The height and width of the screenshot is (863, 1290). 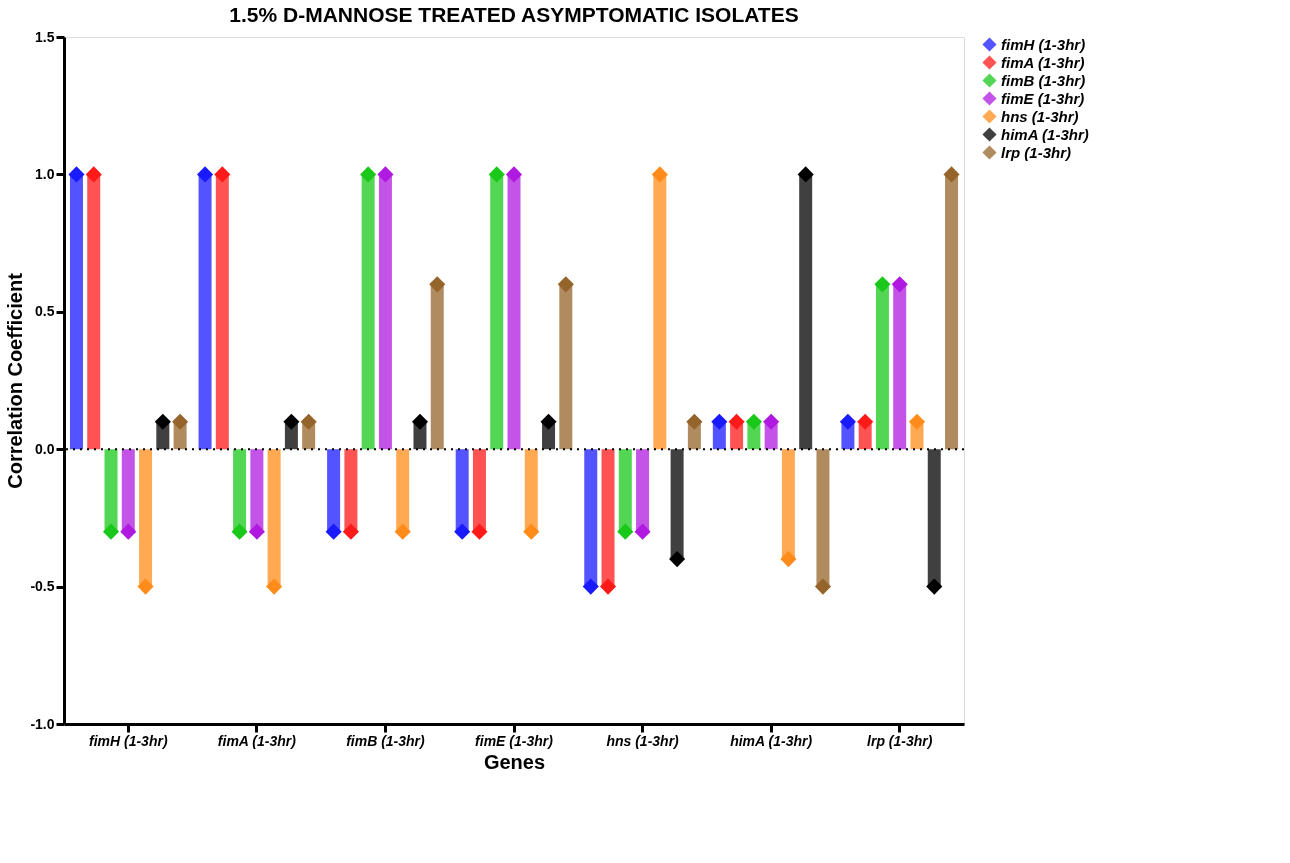 I want to click on legend-label: hns (1-3hr), so click(x=1040, y=116).